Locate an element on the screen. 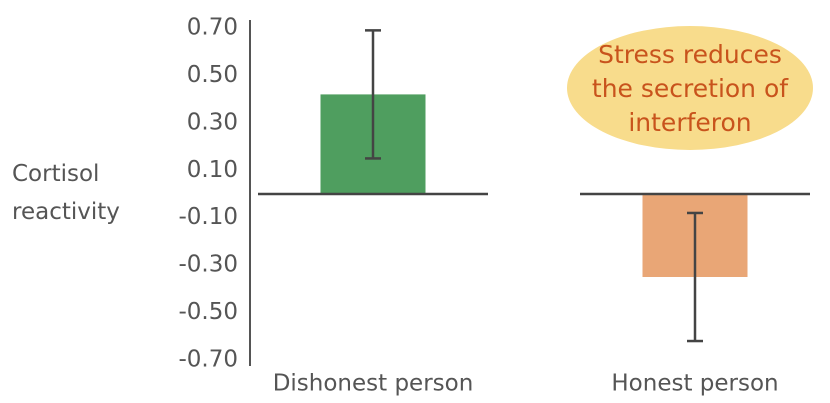 The height and width of the screenshot is (403, 830). y-tick-label: 0.10 is located at coordinates (212, 170).